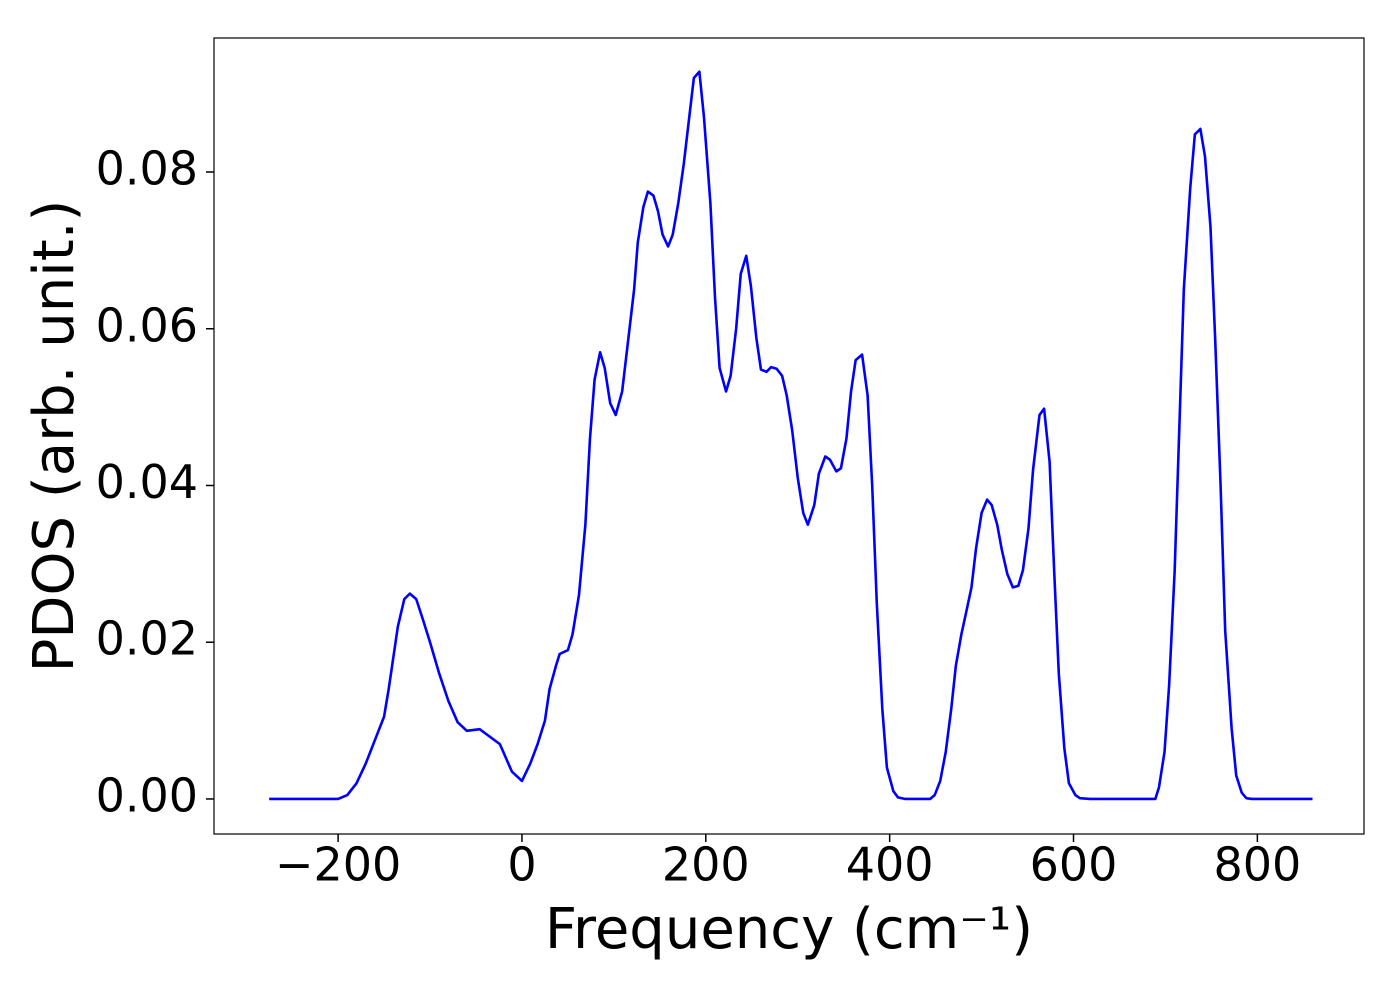  What do you see at coordinates (147, 795) in the screenshot?
I see `y-tick-label: 0.00` at bounding box center [147, 795].